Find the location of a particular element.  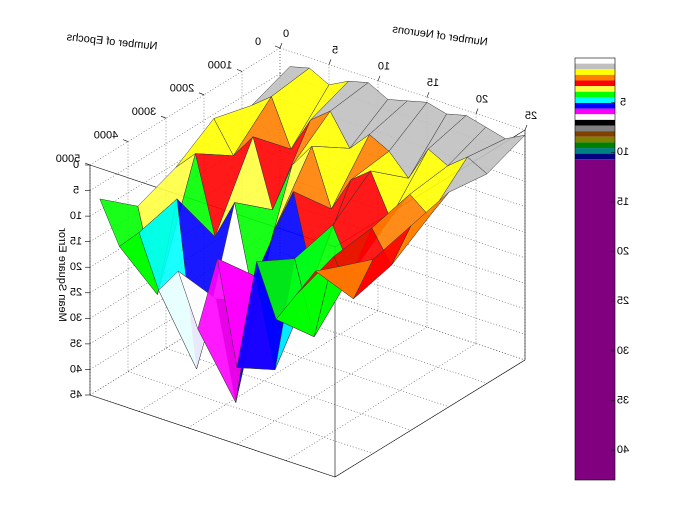

y-tick-label: 5000 is located at coordinates (68, 159).